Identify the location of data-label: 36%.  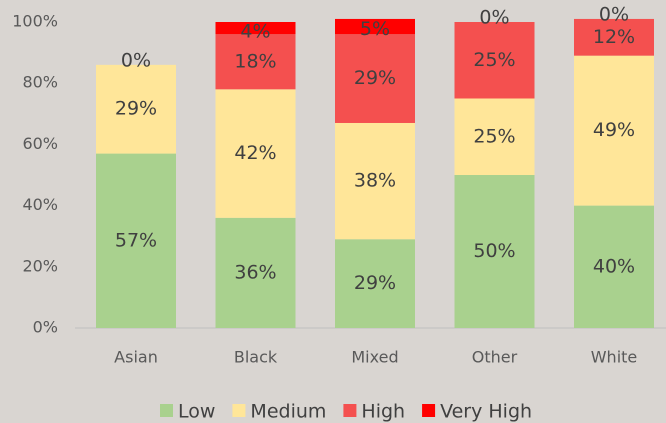
(255, 272).